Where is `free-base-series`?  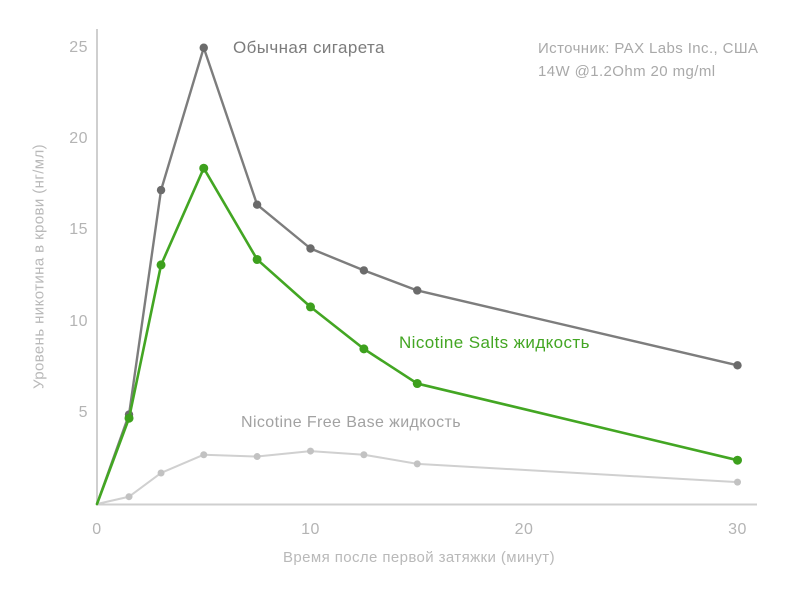 free-base-series is located at coordinates (418, 476).